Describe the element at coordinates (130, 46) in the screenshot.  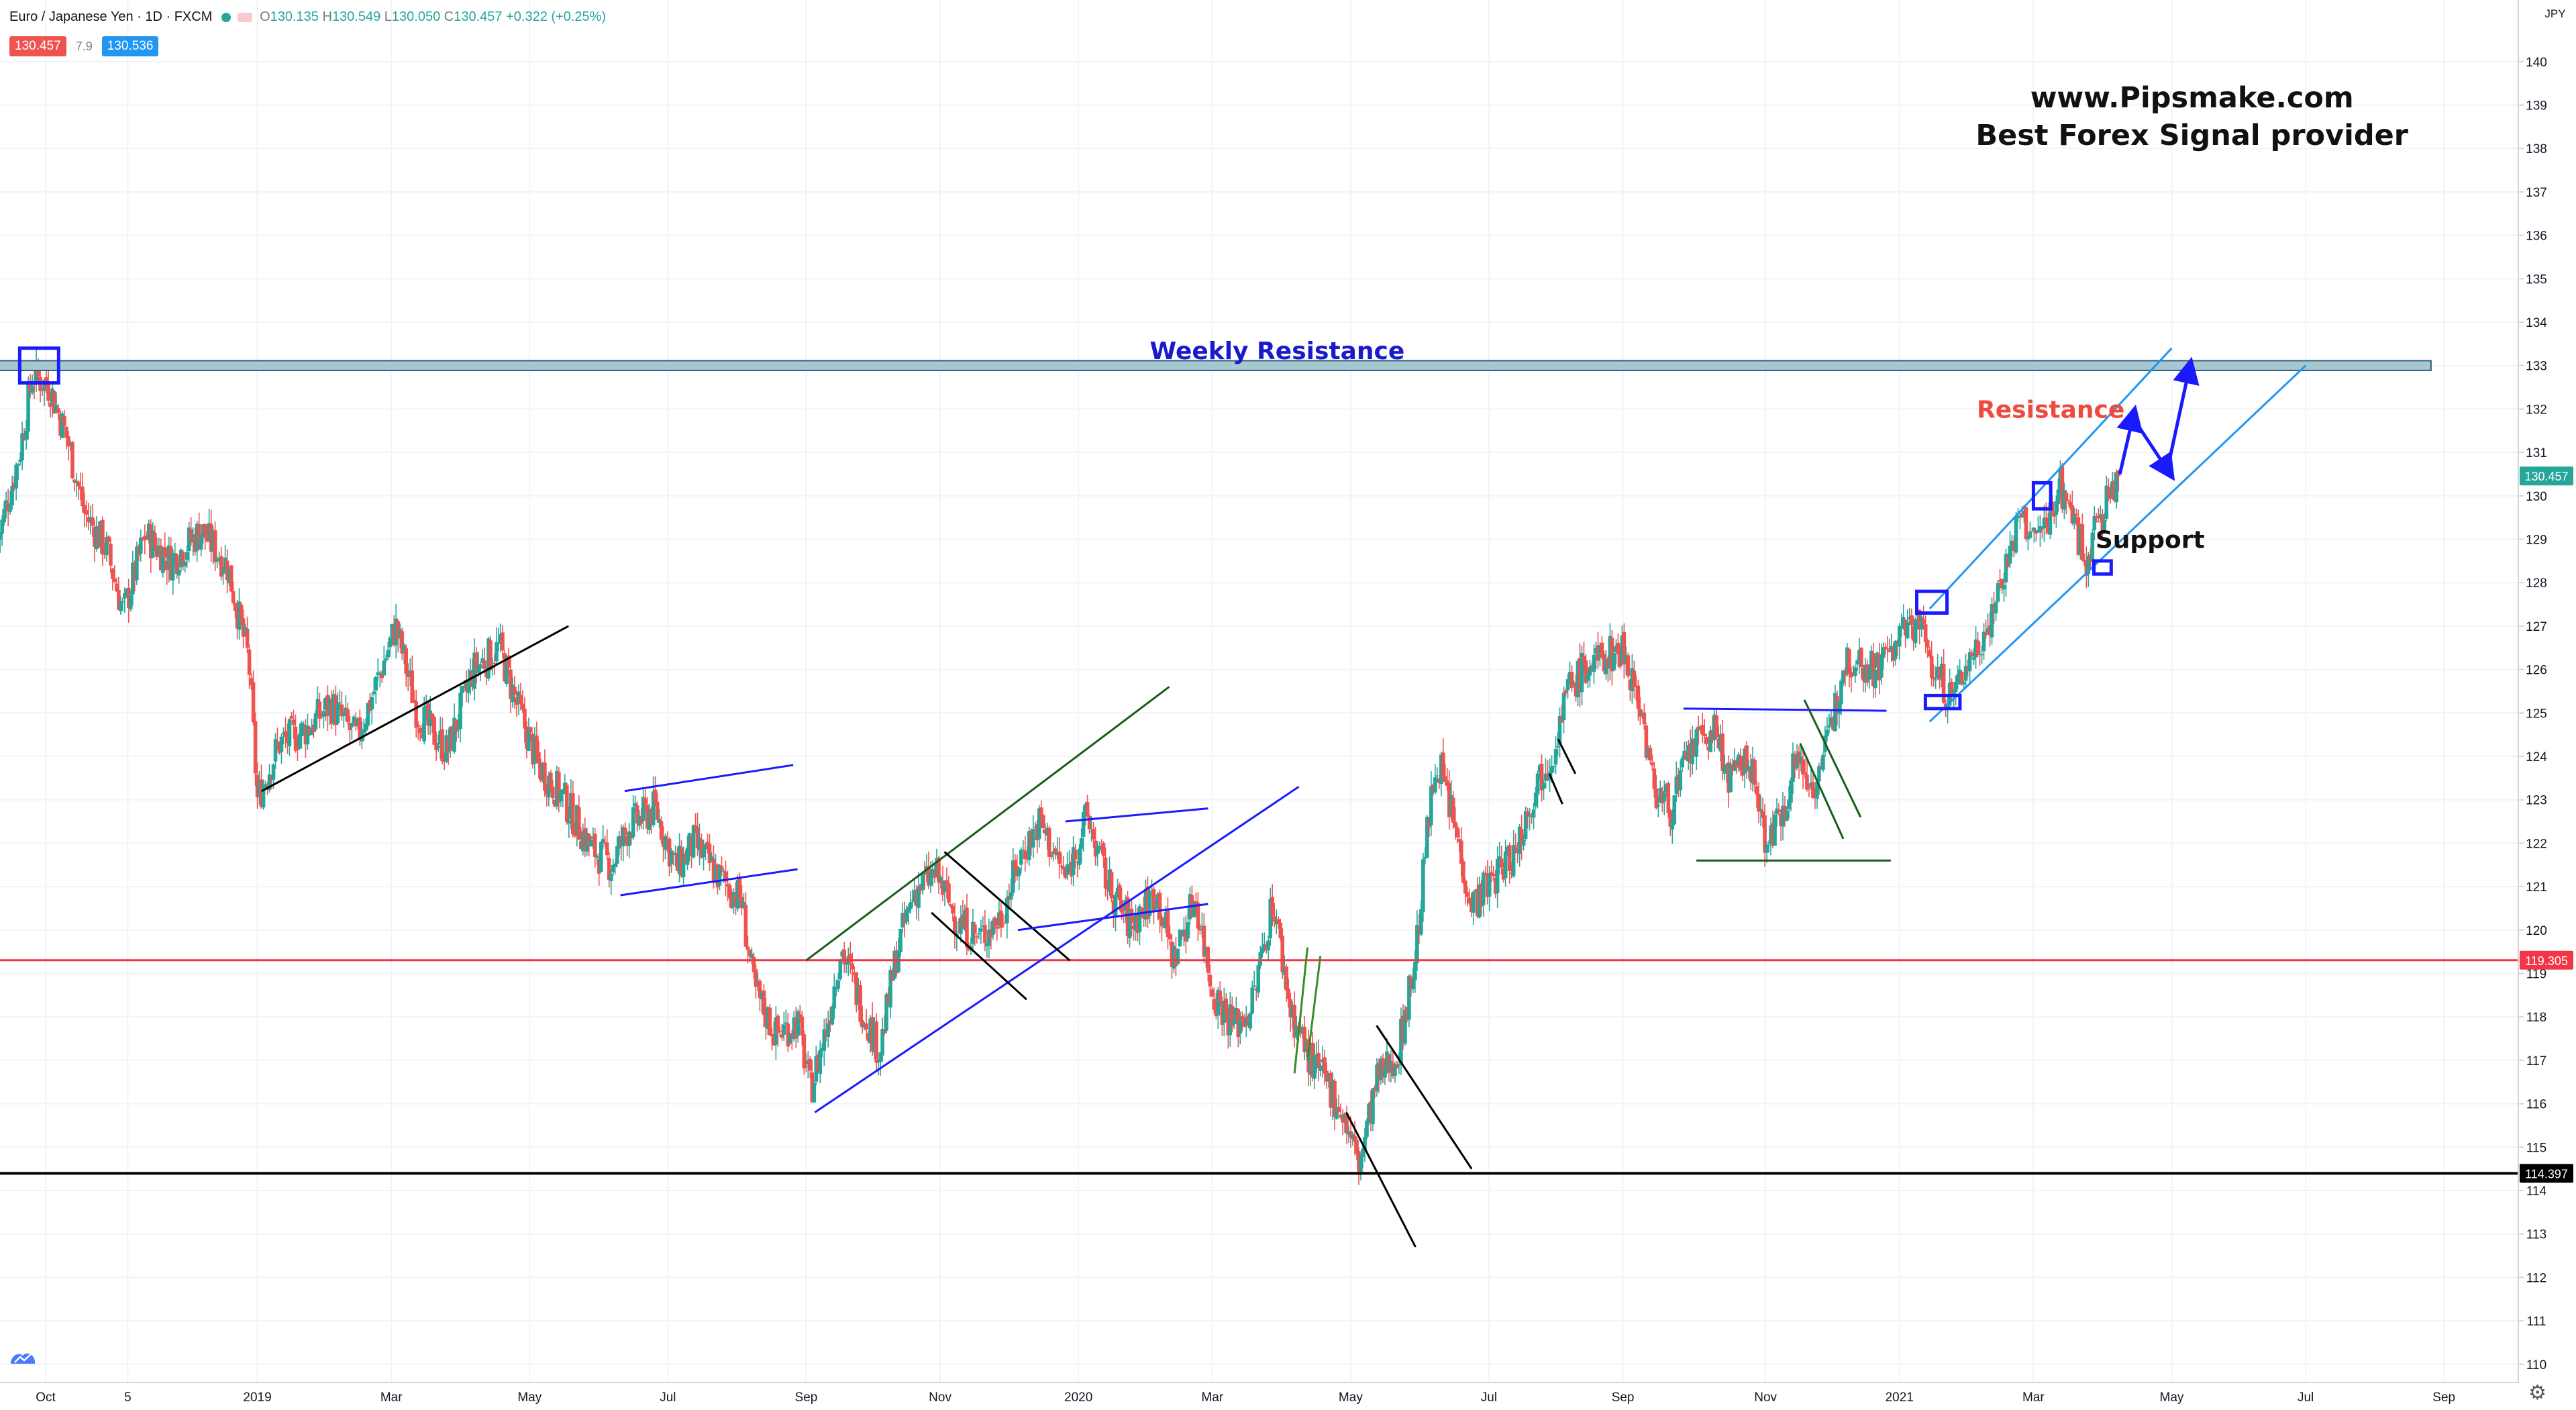
I see `buy-price-button: 130.536` at that location.